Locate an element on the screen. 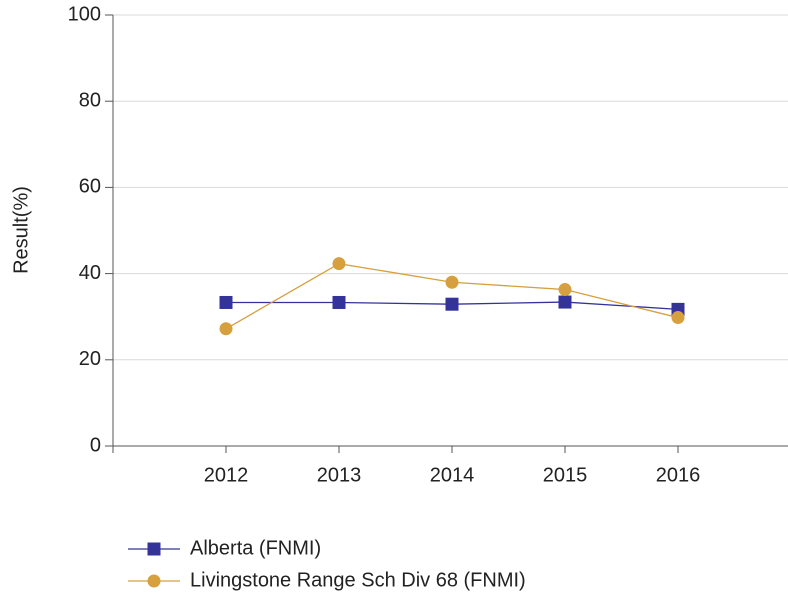 Image resolution: width=788 pixels, height=600 pixels. y-tick-label: 20 is located at coordinates (90, 359).